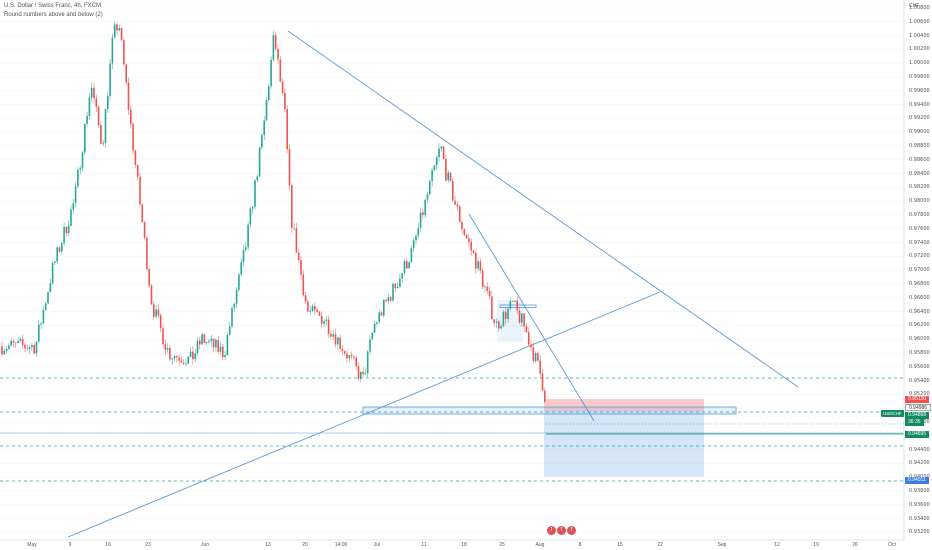  What do you see at coordinates (919, 159) in the screenshot?
I see `price-tick-label: 0.98600` at bounding box center [919, 159].